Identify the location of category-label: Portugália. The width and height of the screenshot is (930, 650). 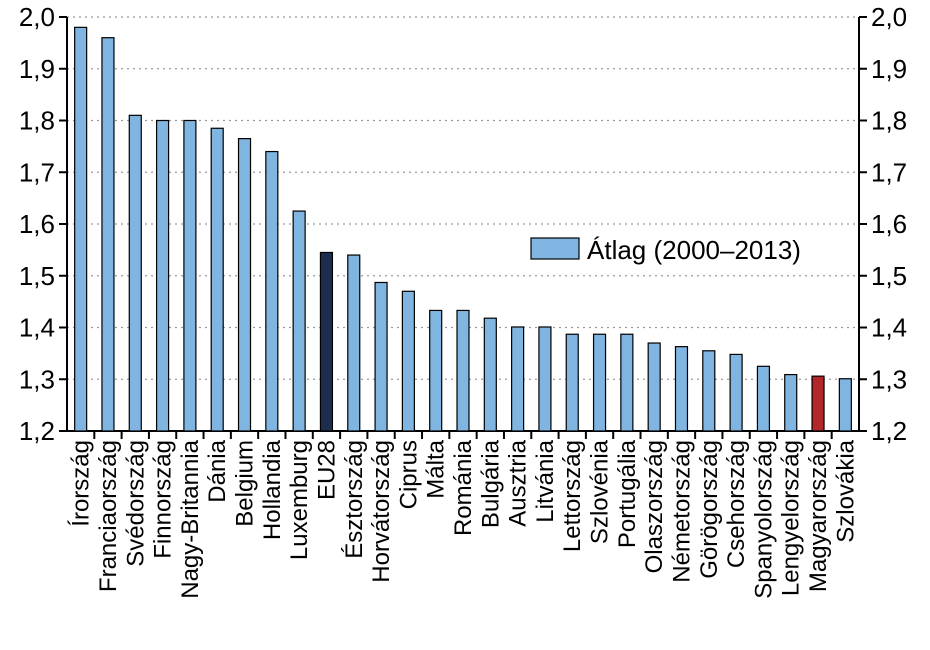
(627, 493).